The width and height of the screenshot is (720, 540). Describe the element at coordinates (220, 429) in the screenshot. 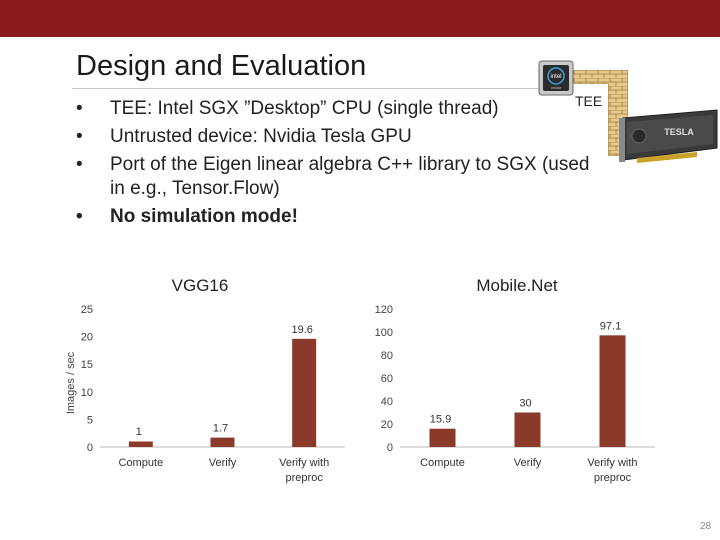

I see `bar-value-label: 1.7` at that location.